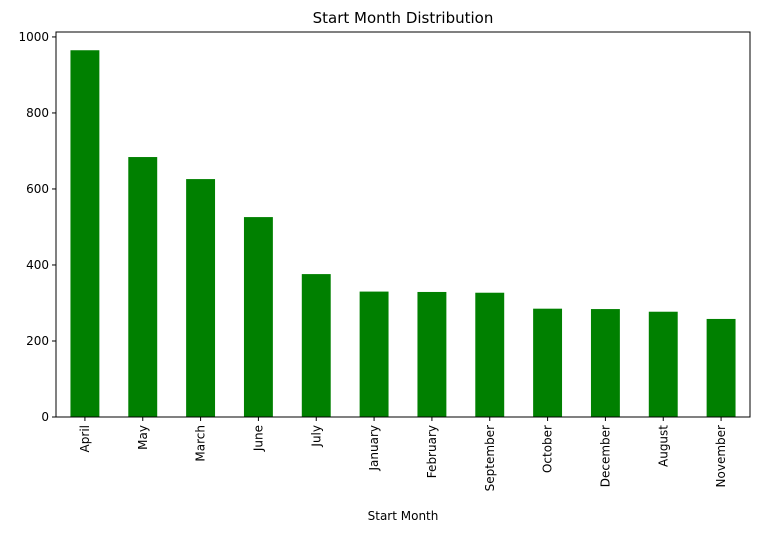  I want to click on y-tick-label: 0, so click(45, 417).